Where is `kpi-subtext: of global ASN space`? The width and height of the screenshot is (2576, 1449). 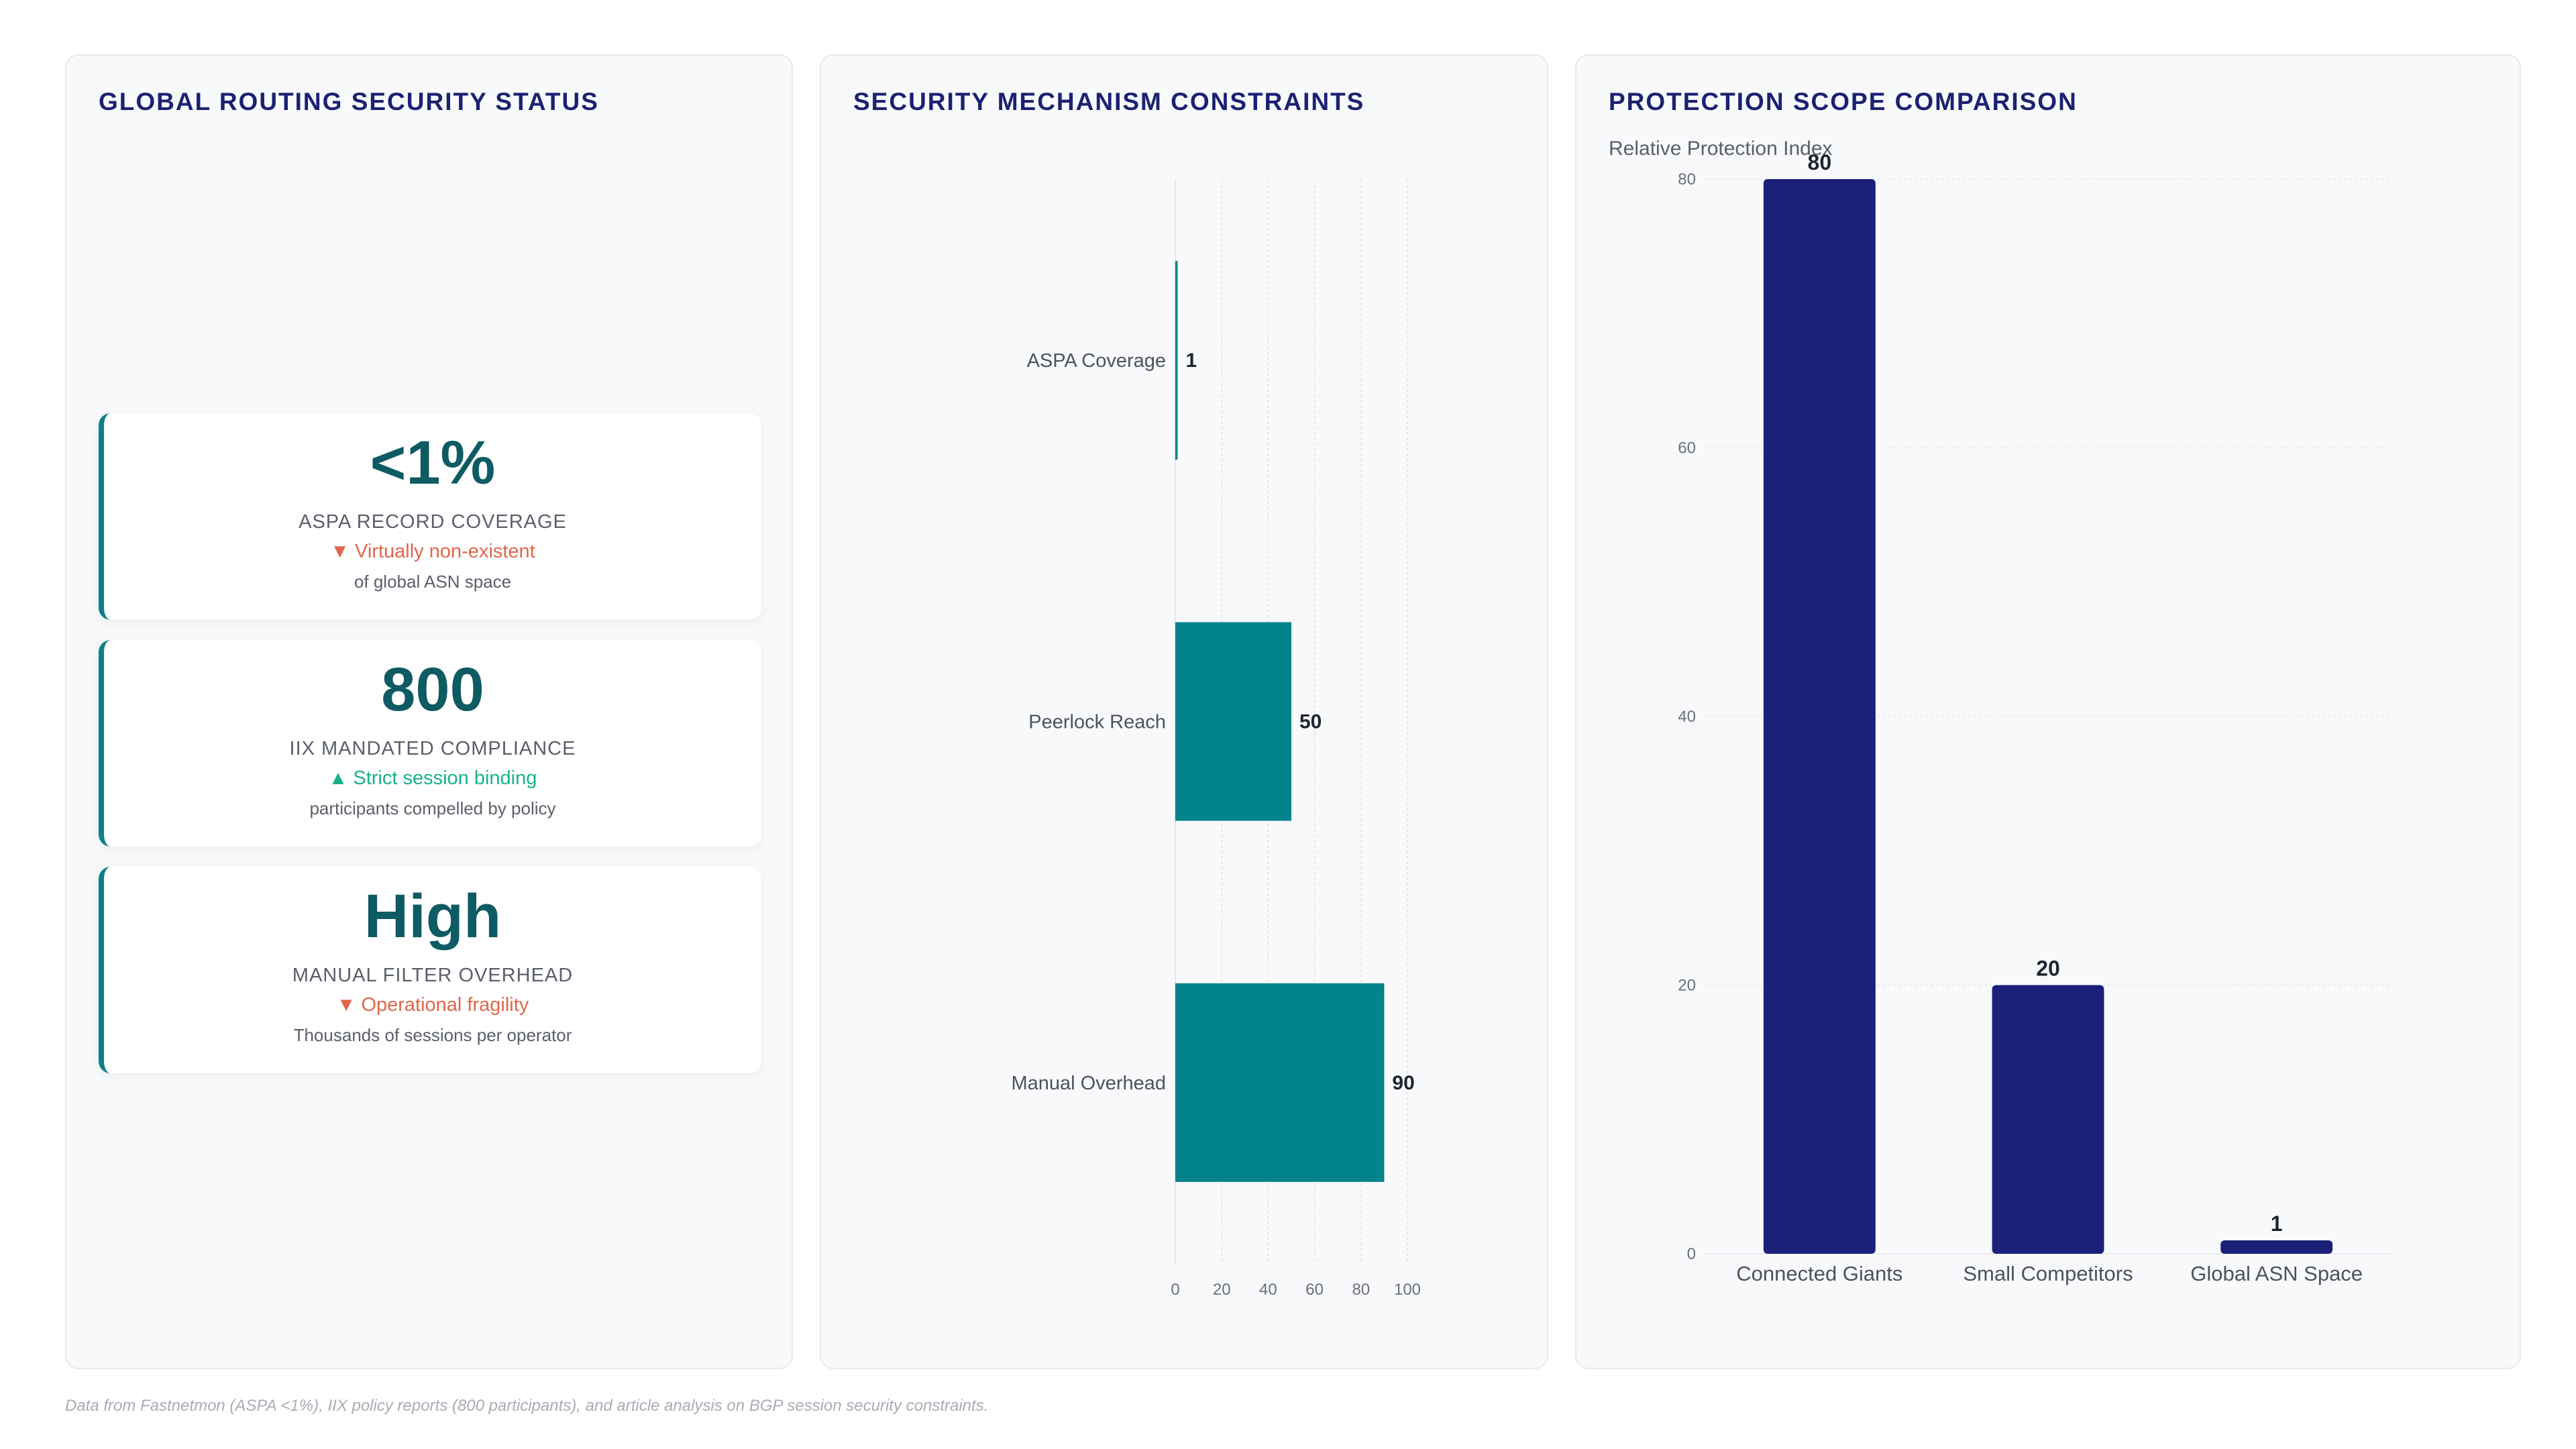 kpi-subtext: of global ASN space is located at coordinates (433, 582).